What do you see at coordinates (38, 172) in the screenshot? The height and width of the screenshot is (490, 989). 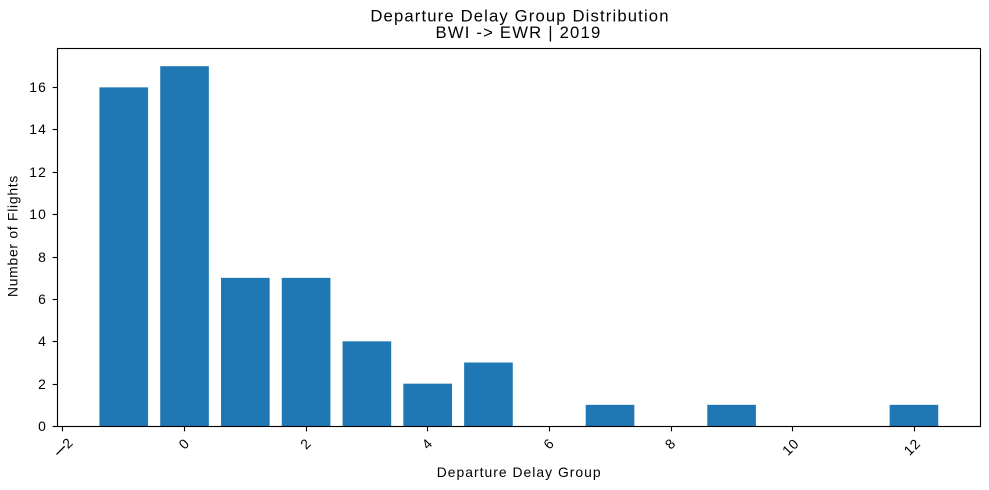 I see `svg-text: 12` at bounding box center [38, 172].